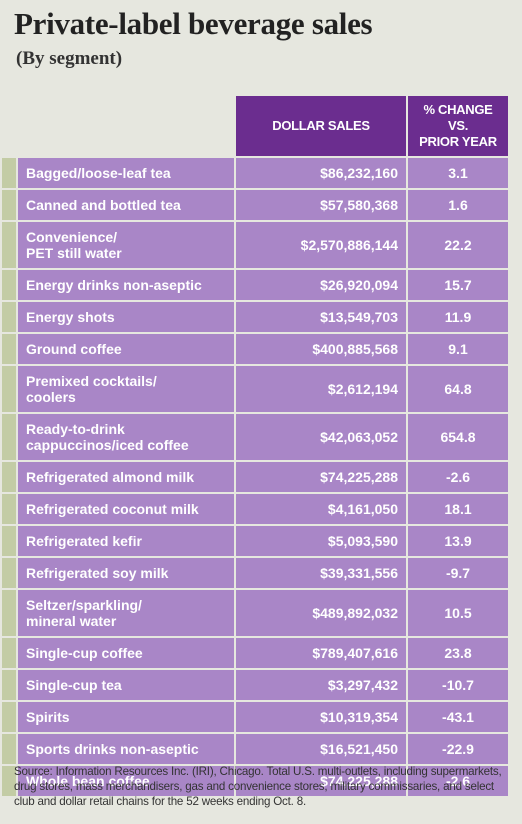 This screenshot has width=522, height=824. I want to click on segment: Convenience/ PET still water, so click(126, 245).